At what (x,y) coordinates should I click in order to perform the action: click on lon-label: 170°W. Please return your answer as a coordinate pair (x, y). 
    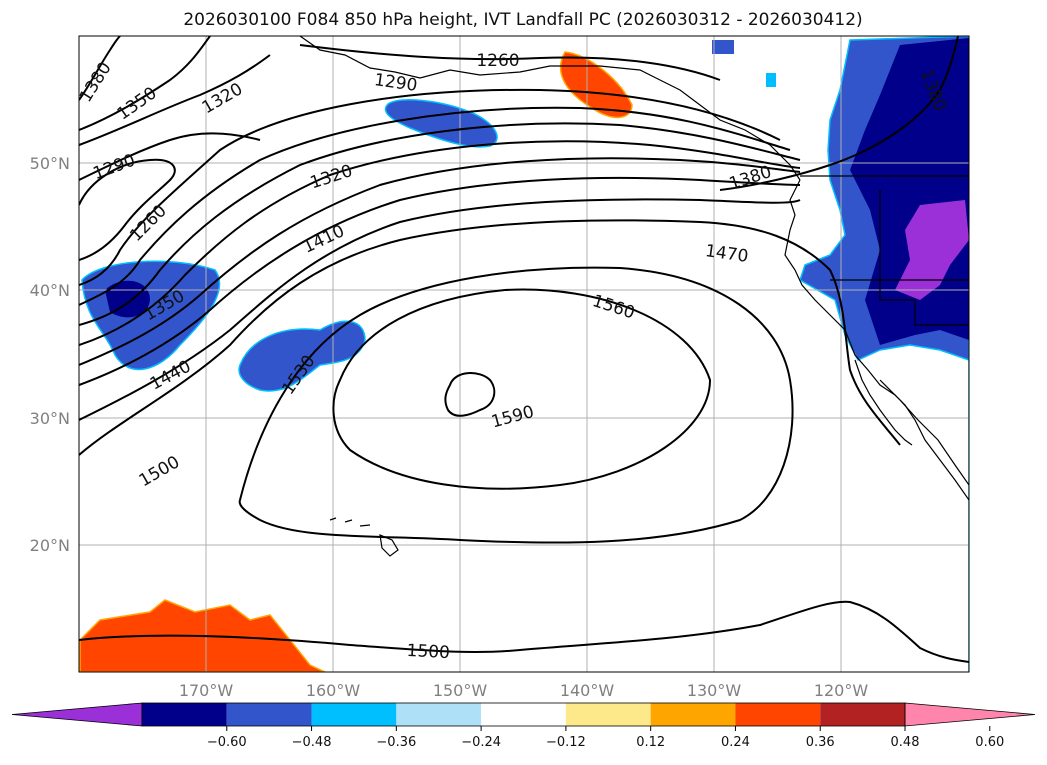
    Looking at the image, I should click on (206, 690).